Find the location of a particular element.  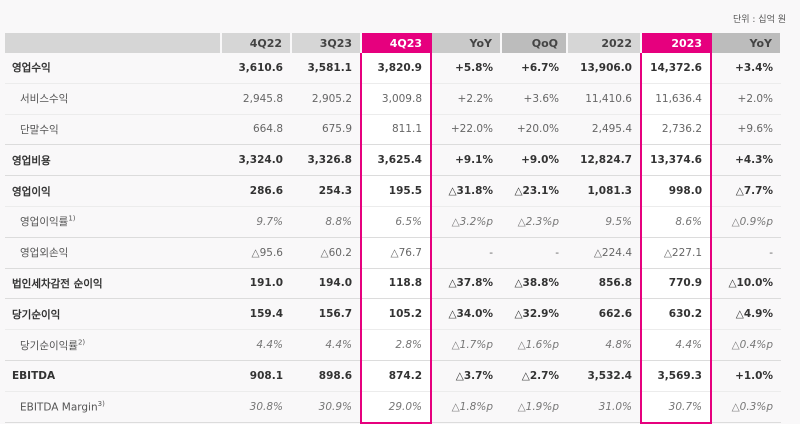

cell-4q22: 664.8 is located at coordinates (256, 130).